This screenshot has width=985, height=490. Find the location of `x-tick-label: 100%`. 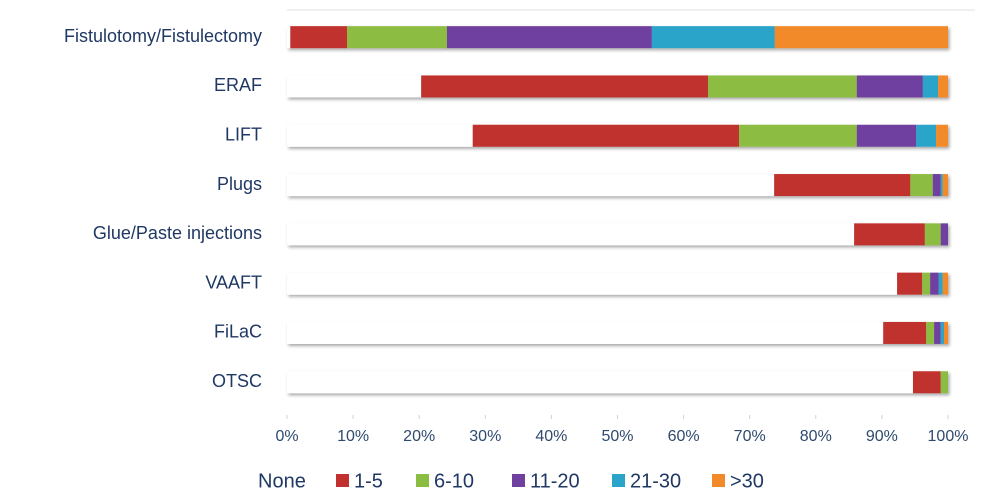

x-tick-label: 100% is located at coordinates (948, 436).